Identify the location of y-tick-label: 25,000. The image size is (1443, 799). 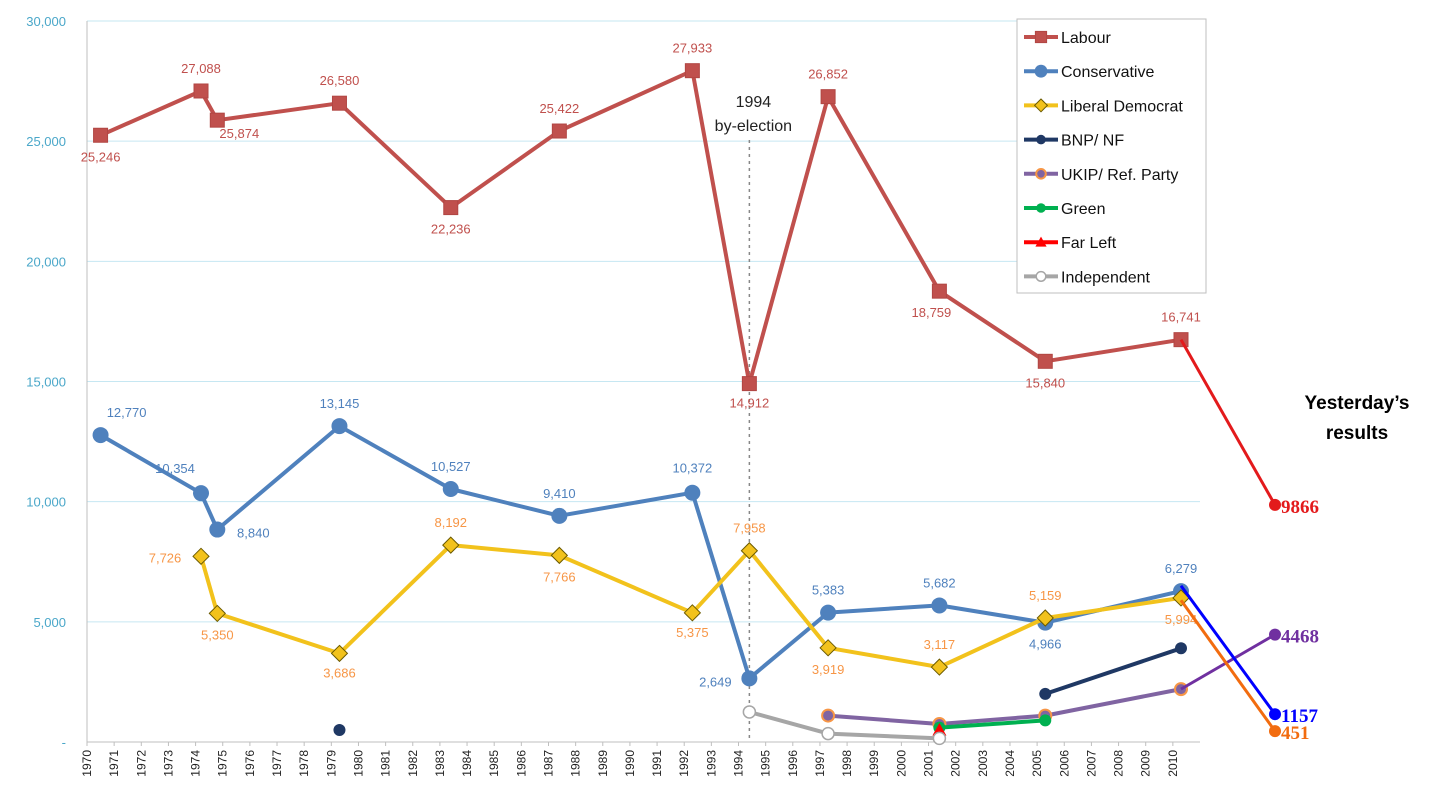
(46, 141).